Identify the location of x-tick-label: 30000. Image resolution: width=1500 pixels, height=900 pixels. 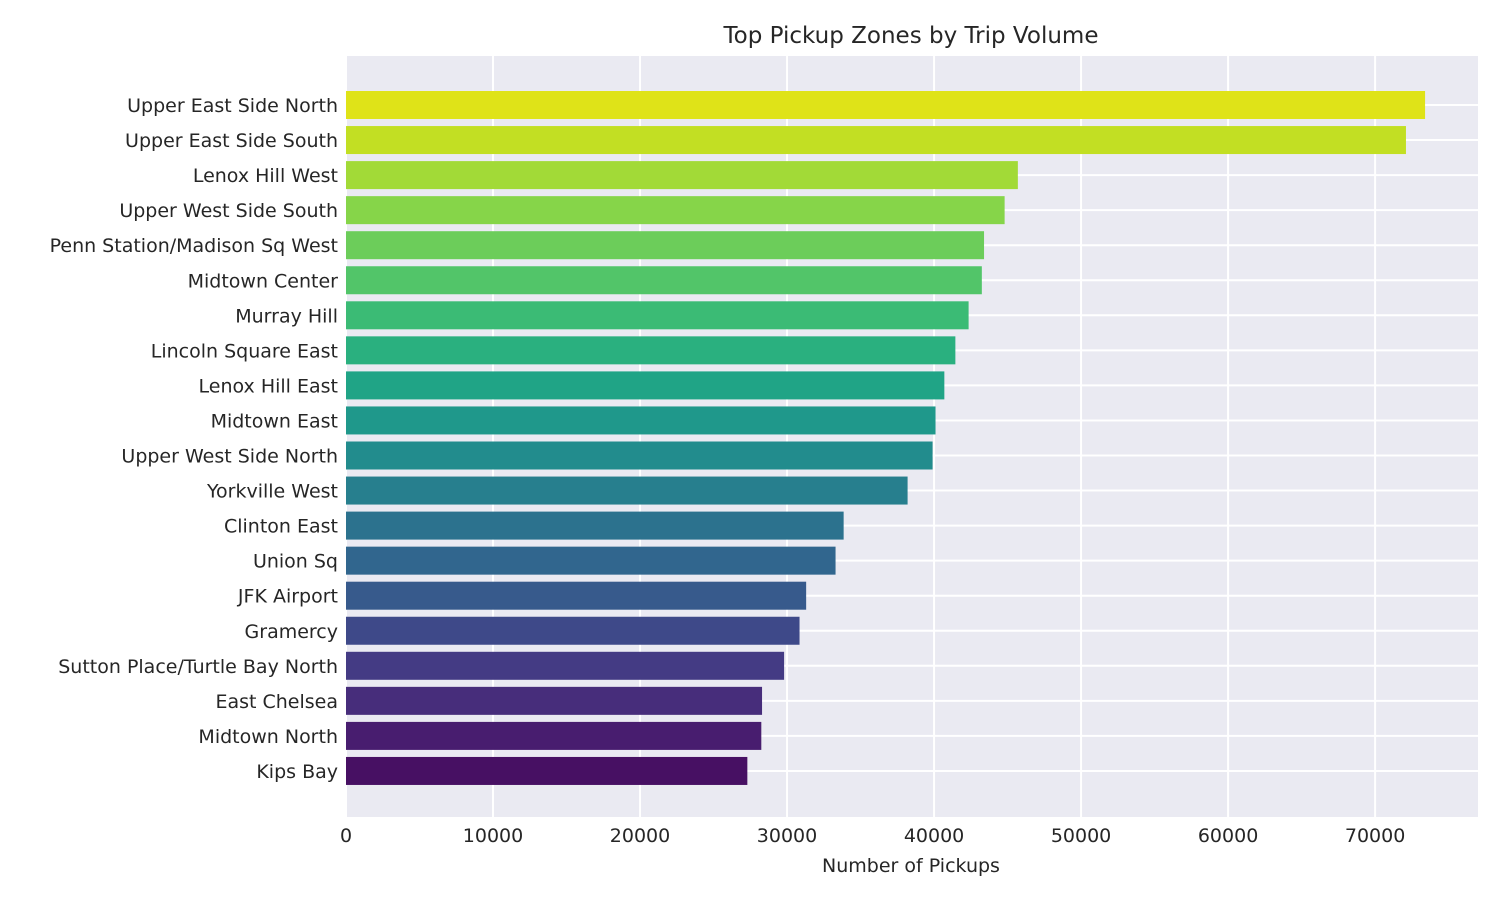
(787, 836).